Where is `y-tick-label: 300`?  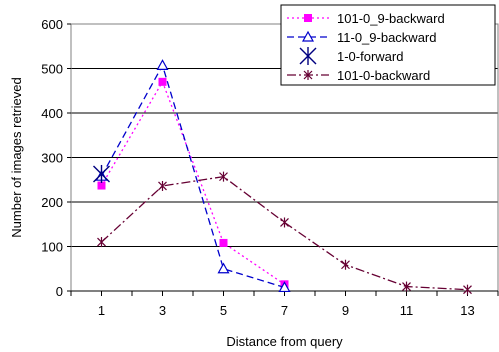 y-tick-label: 300 is located at coordinates (52, 158).